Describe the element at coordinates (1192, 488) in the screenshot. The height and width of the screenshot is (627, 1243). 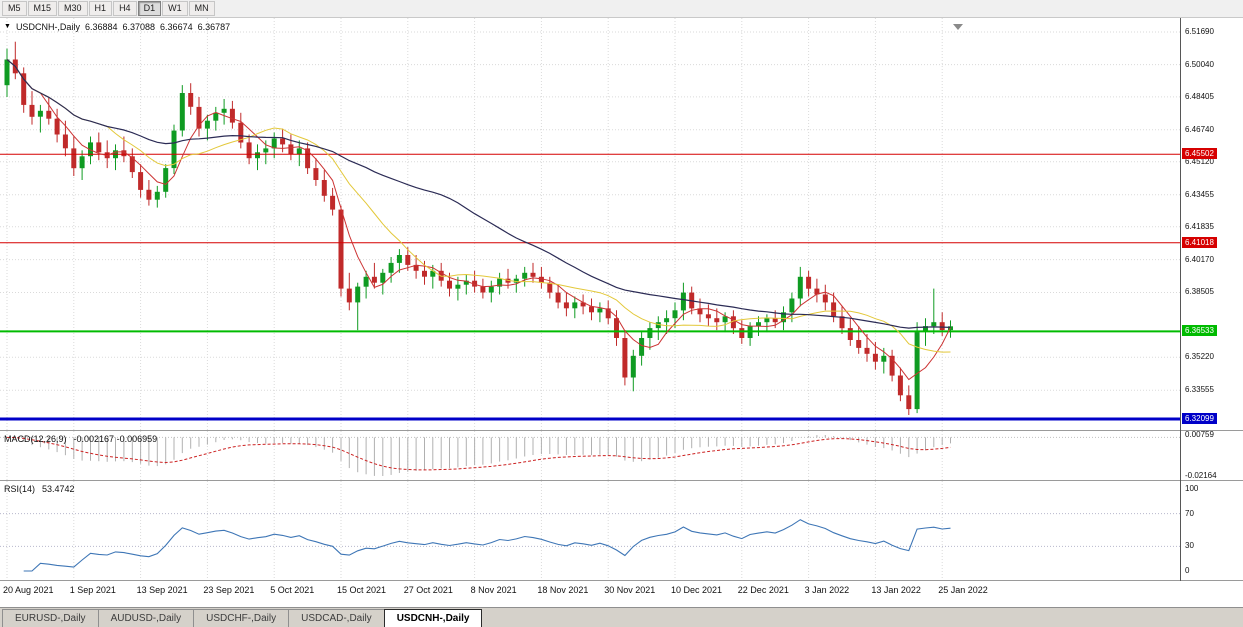
I see `rsi-axis-label: 100` at that location.